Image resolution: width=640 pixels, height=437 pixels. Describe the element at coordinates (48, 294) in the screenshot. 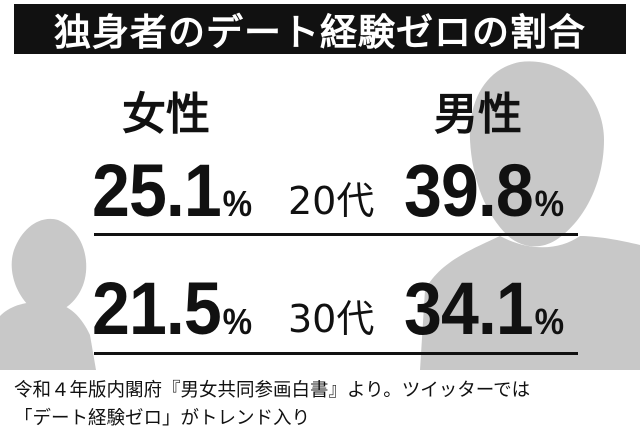

I see `female-silhouette-icon` at that location.